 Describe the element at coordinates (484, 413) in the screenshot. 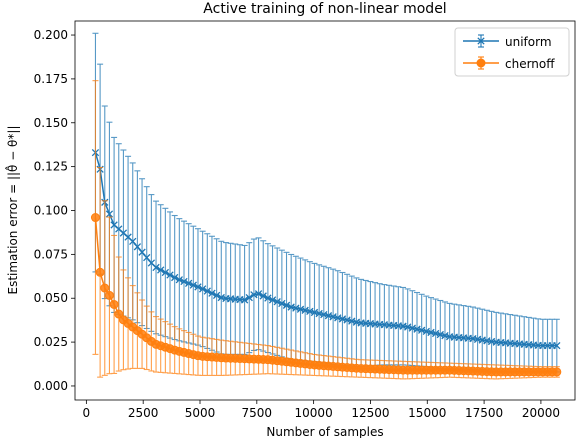

I see `x-tick-label: 17500` at that location.